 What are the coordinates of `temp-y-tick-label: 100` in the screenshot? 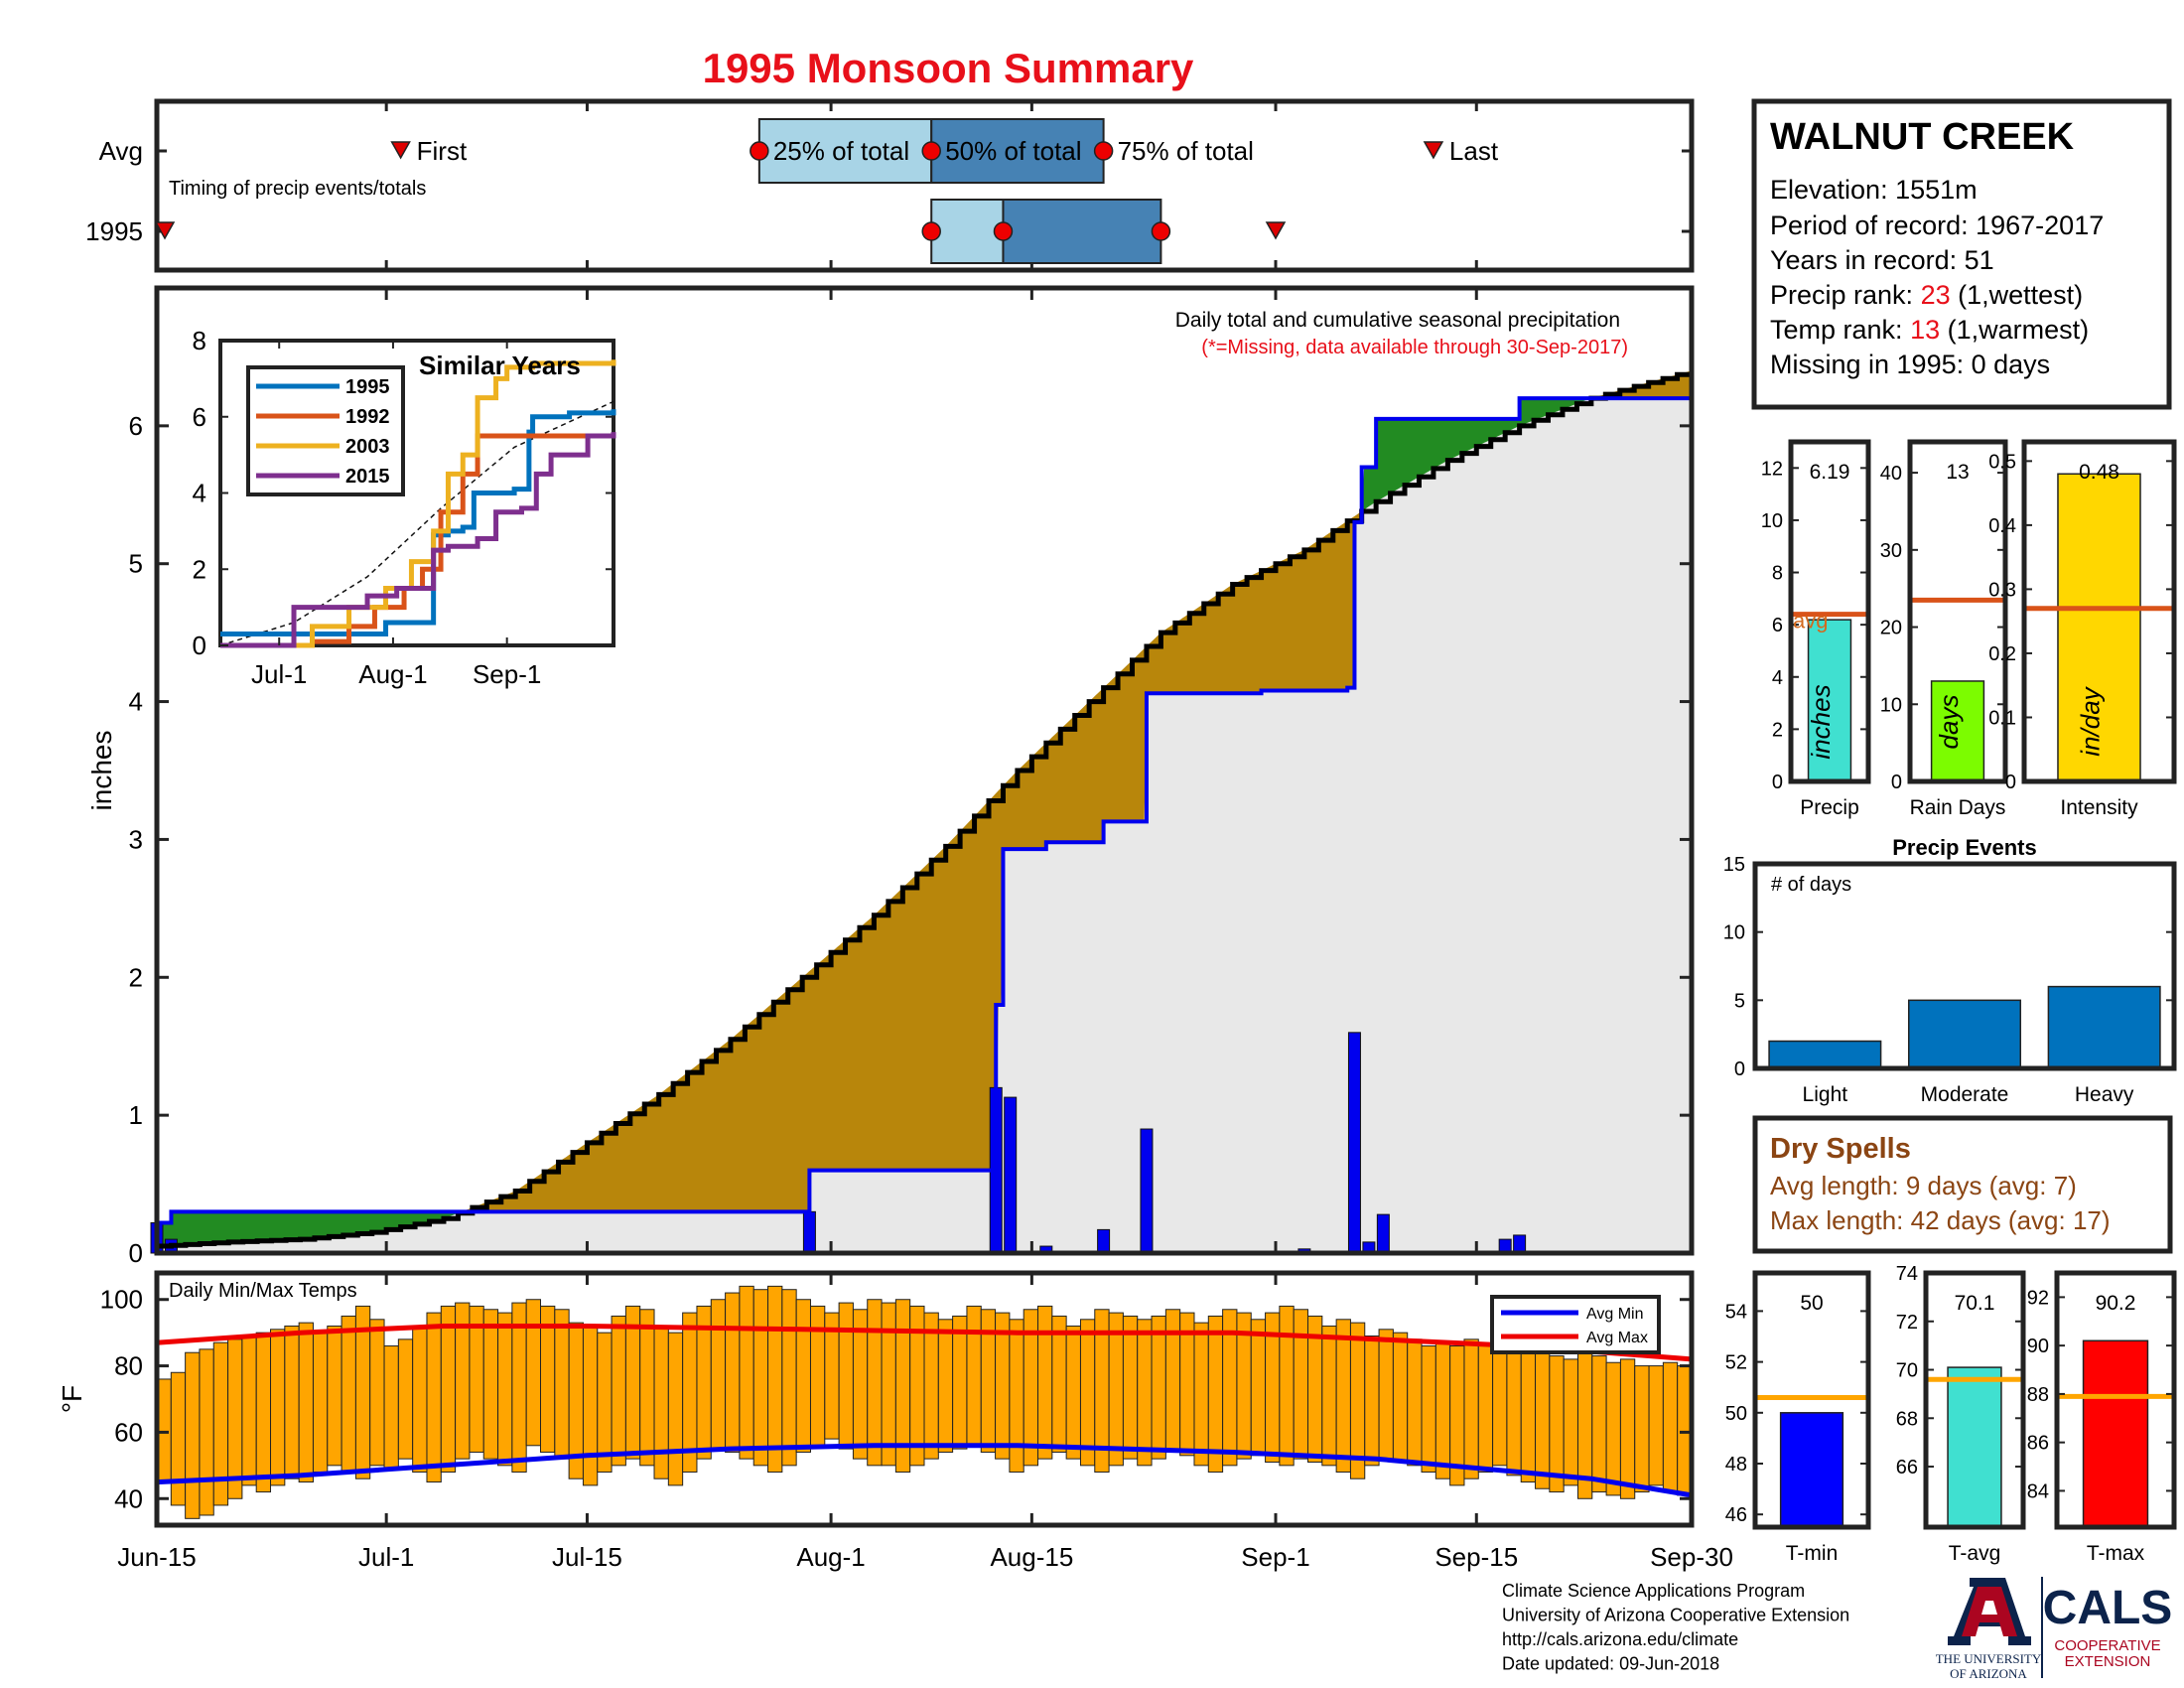 It's located at (121, 1300).